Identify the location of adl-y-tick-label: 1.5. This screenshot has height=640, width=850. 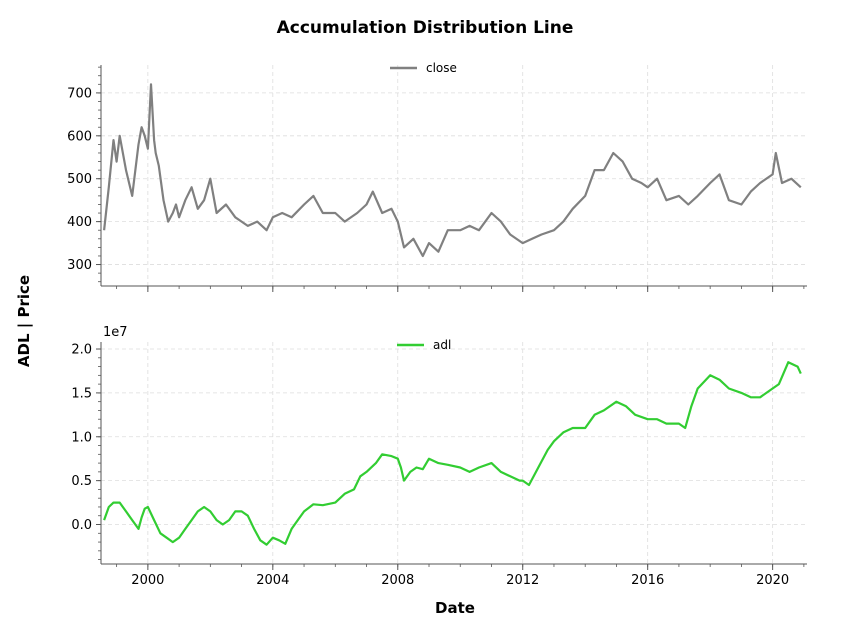
(81, 393).